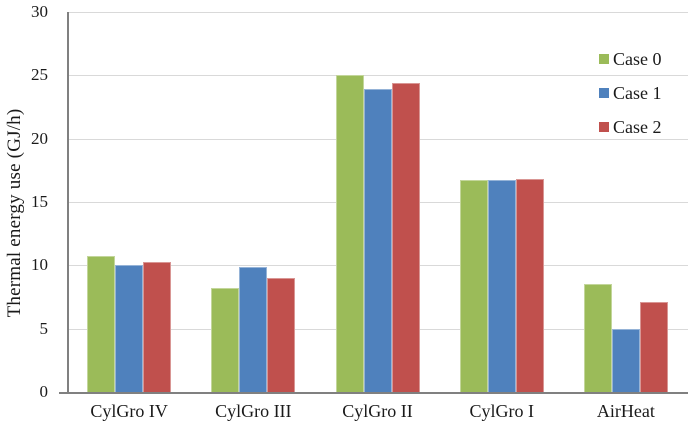 The image size is (692, 434). What do you see at coordinates (225, 340) in the screenshot?
I see `bar-case-0-cylgro-iii` at bounding box center [225, 340].